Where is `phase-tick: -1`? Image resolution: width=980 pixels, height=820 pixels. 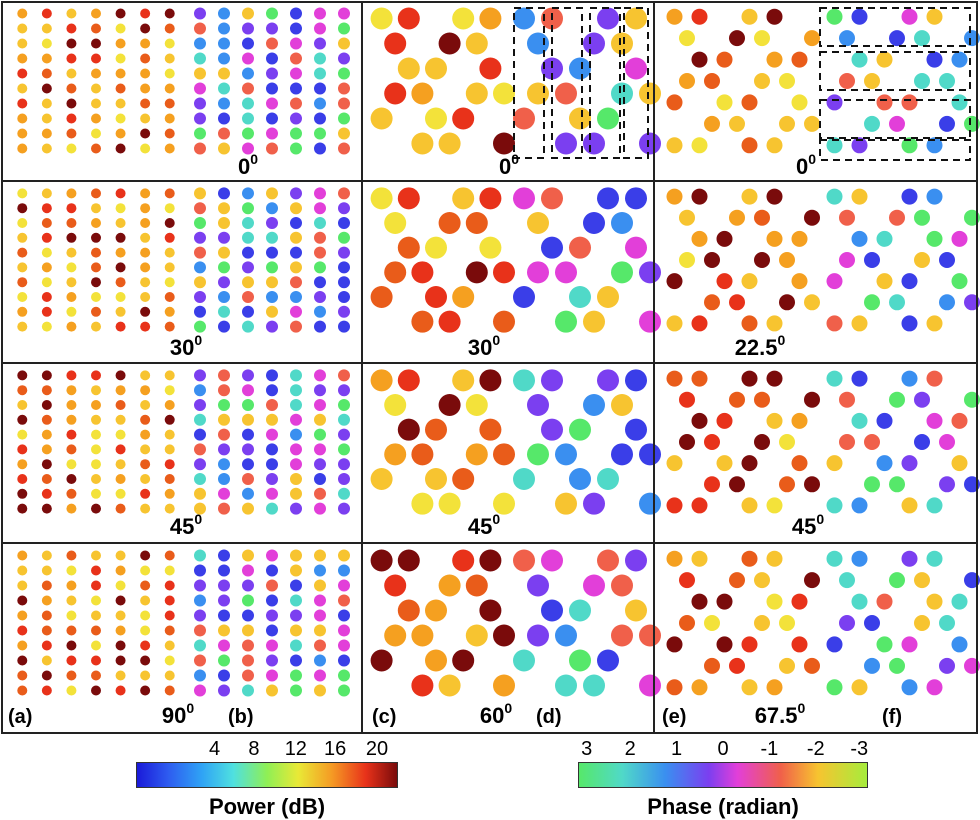
phase-tick: -1 is located at coordinates (769, 749).